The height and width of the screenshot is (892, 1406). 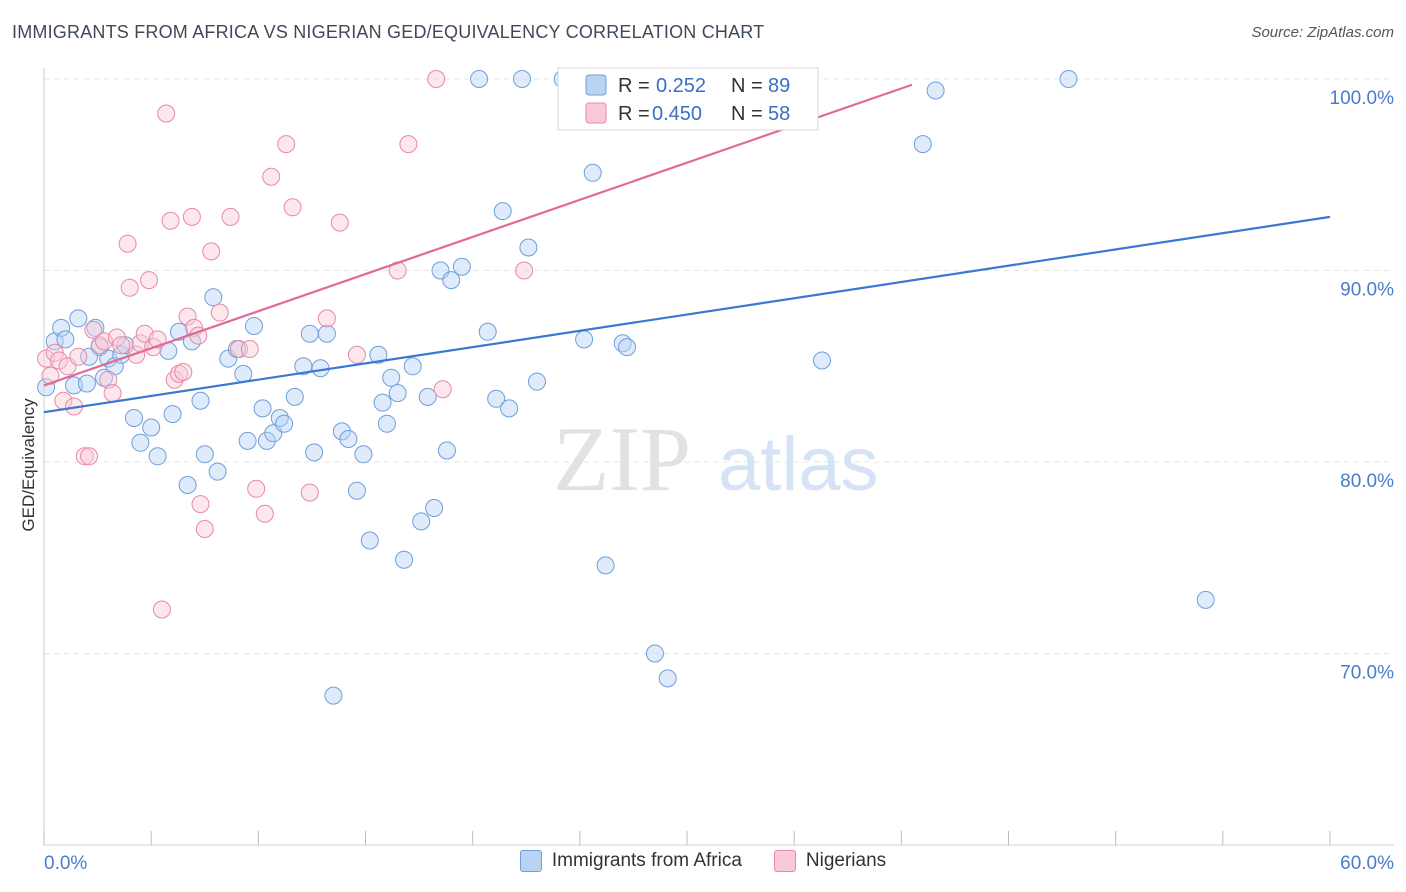 What do you see at coordinates (1367, 863) in the screenshot?
I see `x-tick-label-max: 60.0%` at bounding box center [1367, 863].